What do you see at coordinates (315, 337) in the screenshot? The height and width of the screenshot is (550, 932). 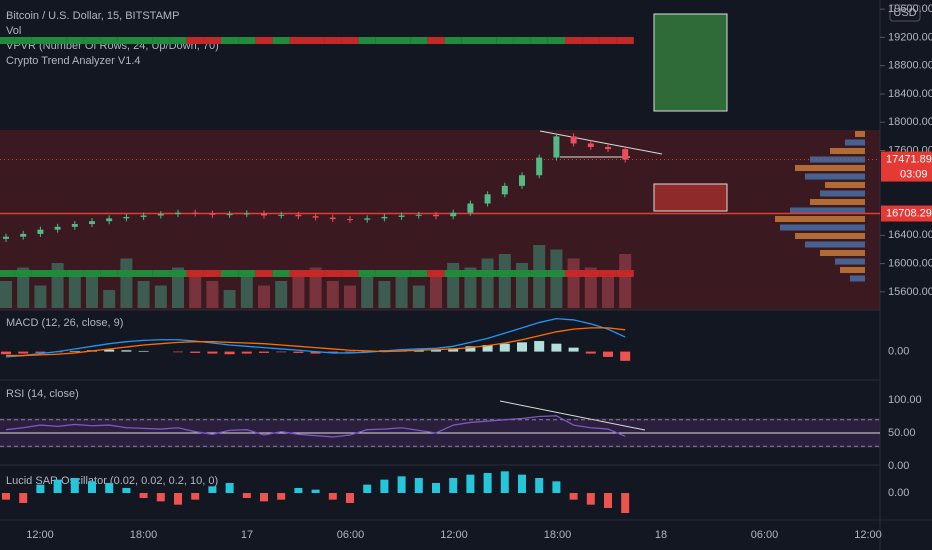 I see `macd-line` at bounding box center [315, 337].